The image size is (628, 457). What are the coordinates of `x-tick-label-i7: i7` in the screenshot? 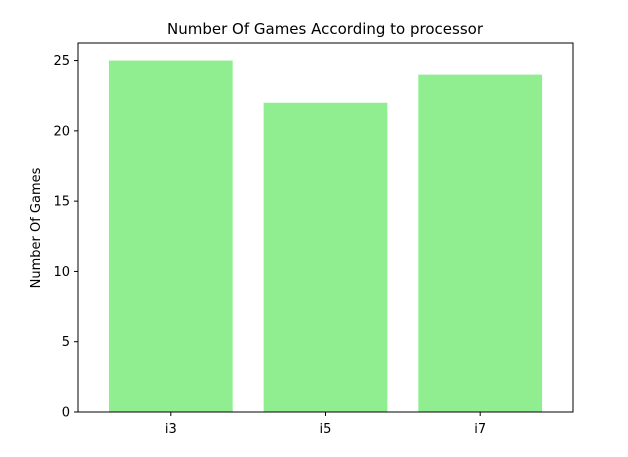 It's located at (480, 429).